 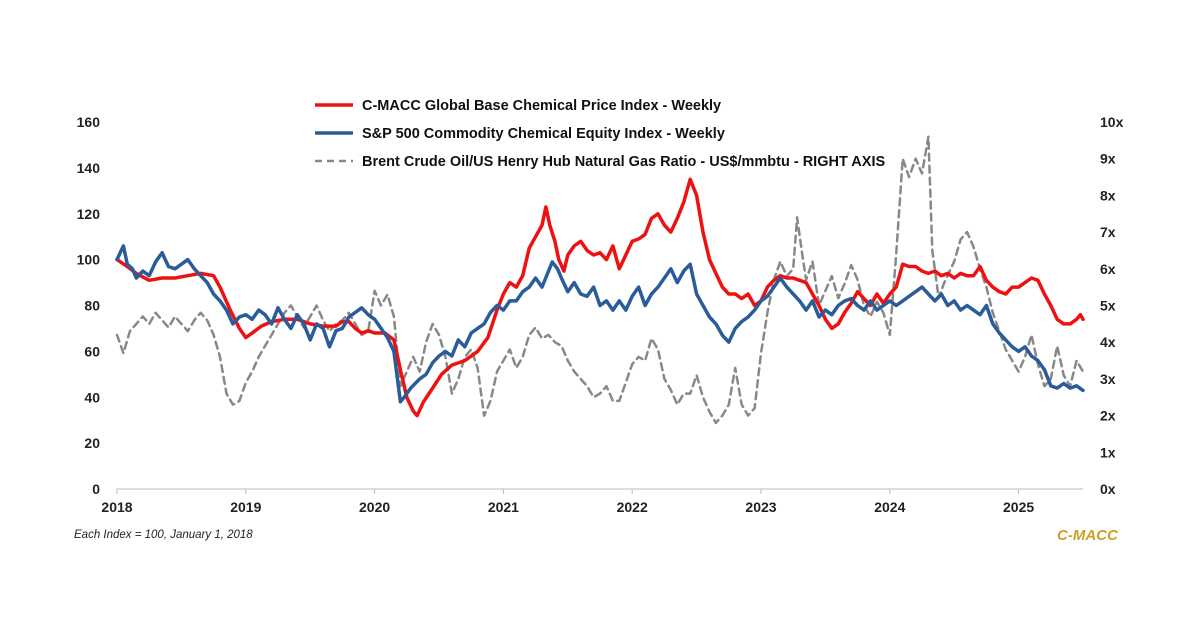 What do you see at coordinates (1108, 489) in the screenshot?
I see `y-right-tick-label: 0x` at bounding box center [1108, 489].